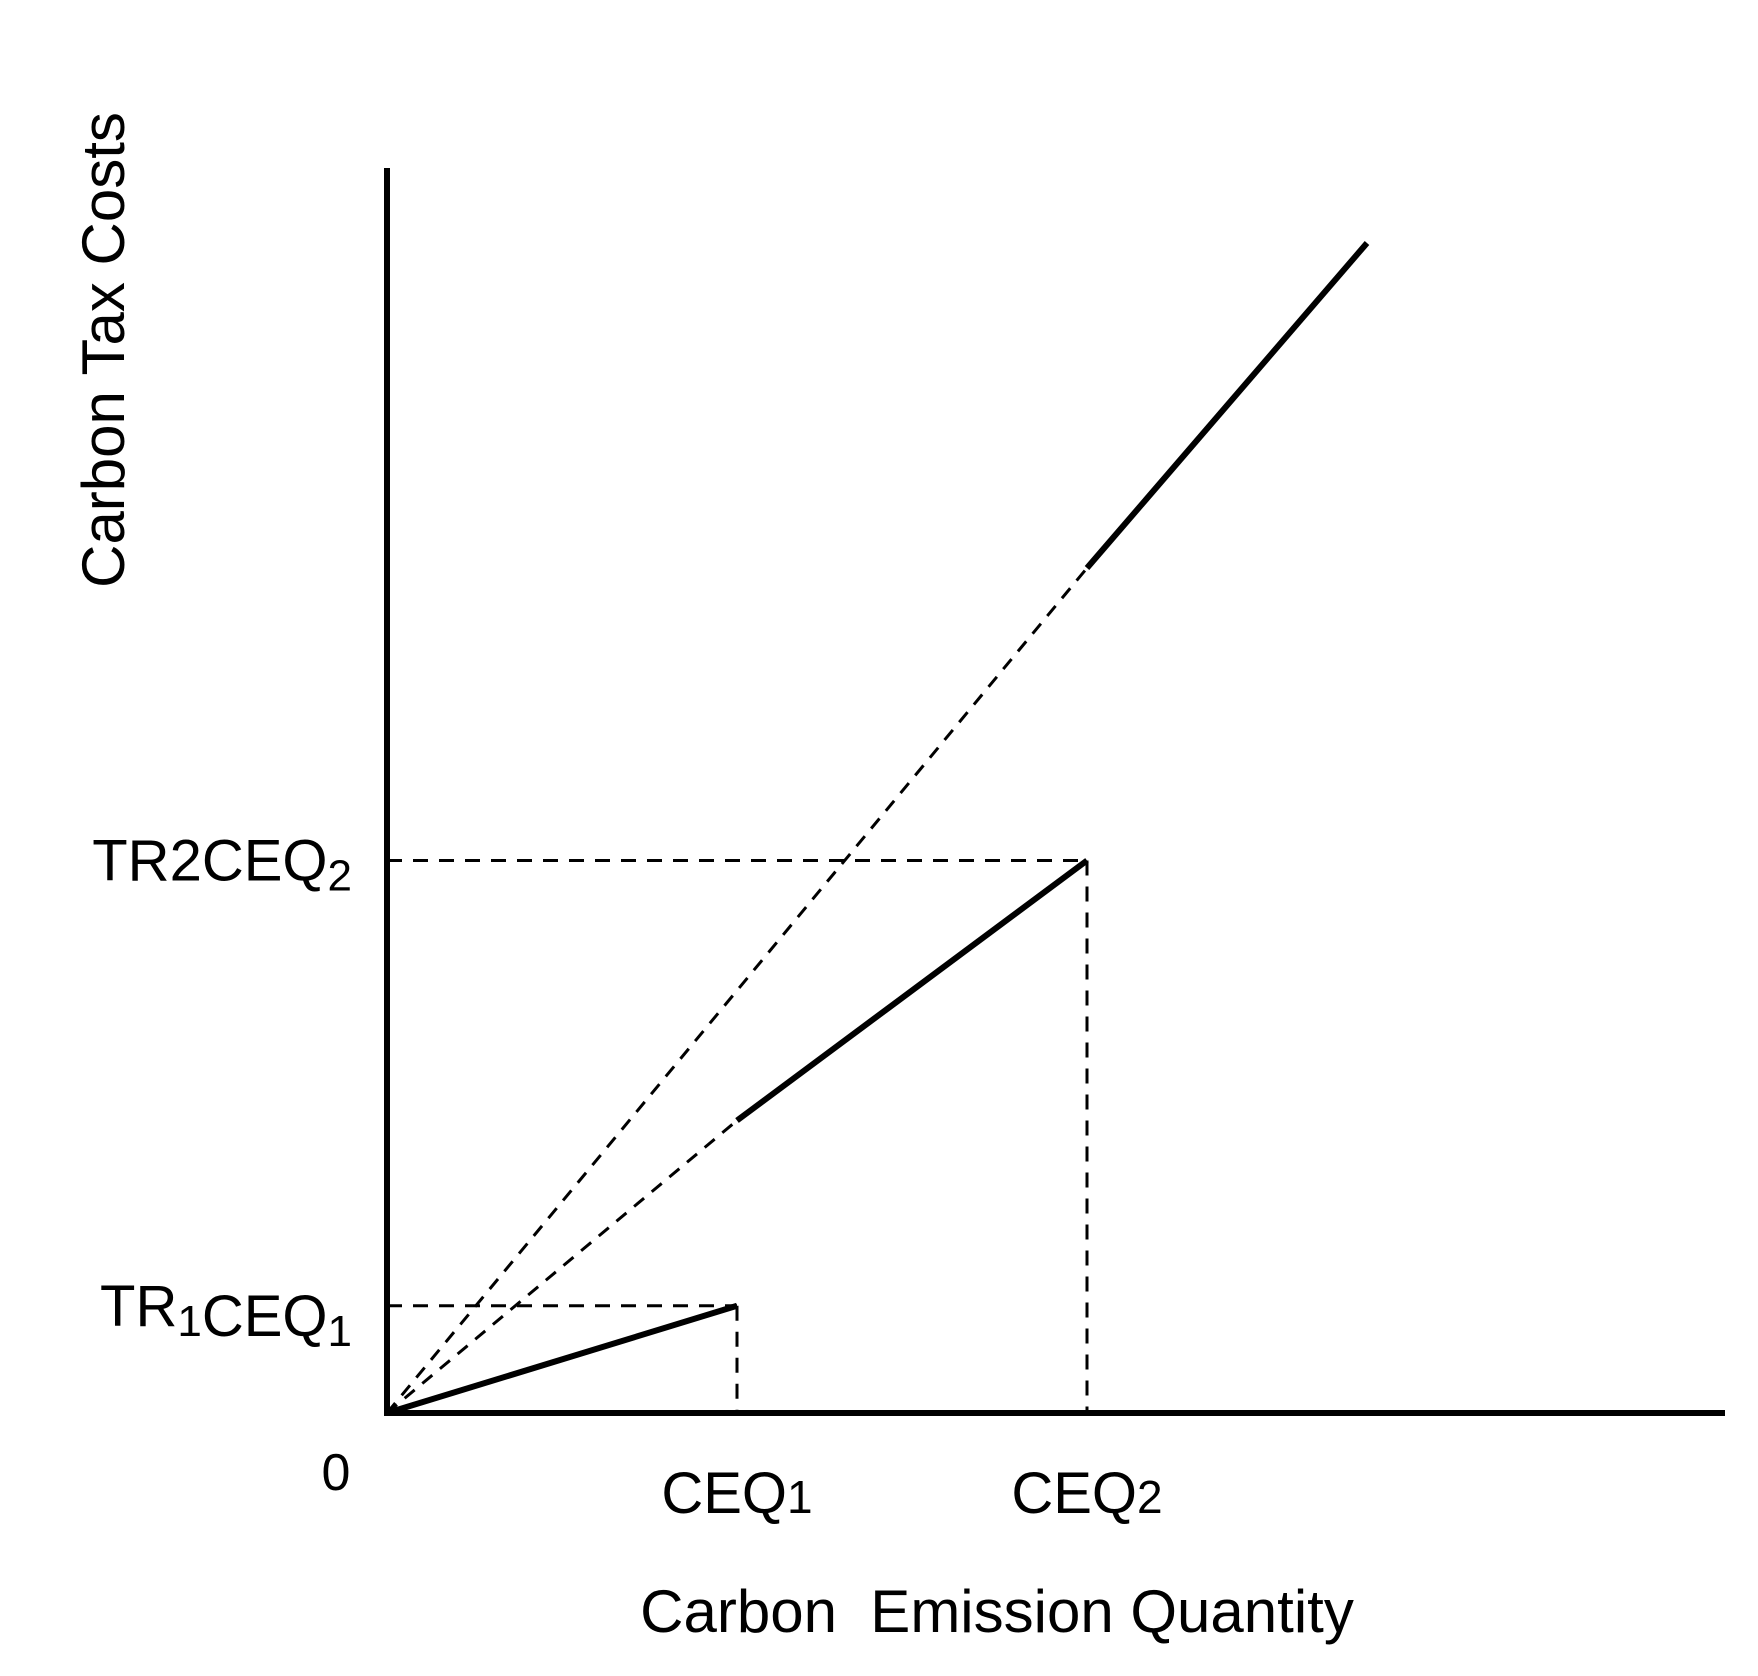 The height and width of the screenshot is (1676, 1758). What do you see at coordinates (186, 861) in the screenshot?
I see `y-tick-text: 2` at bounding box center [186, 861].